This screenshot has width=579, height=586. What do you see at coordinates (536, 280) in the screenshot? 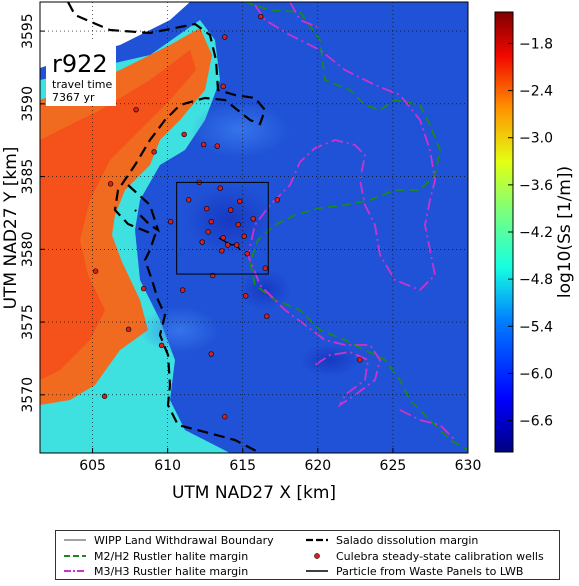
I see `colorbar-tick-label: −4.8` at bounding box center [536, 280].